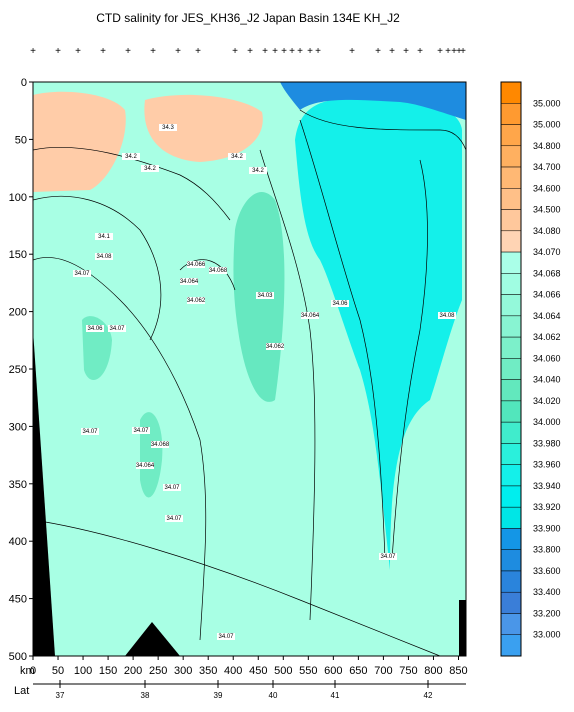 The height and width of the screenshot is (712, 574). What do you see at coordinates (547, 571) in the screenshot?
I see `colorbar-label: 33.600` at bounding box center [547, 571].